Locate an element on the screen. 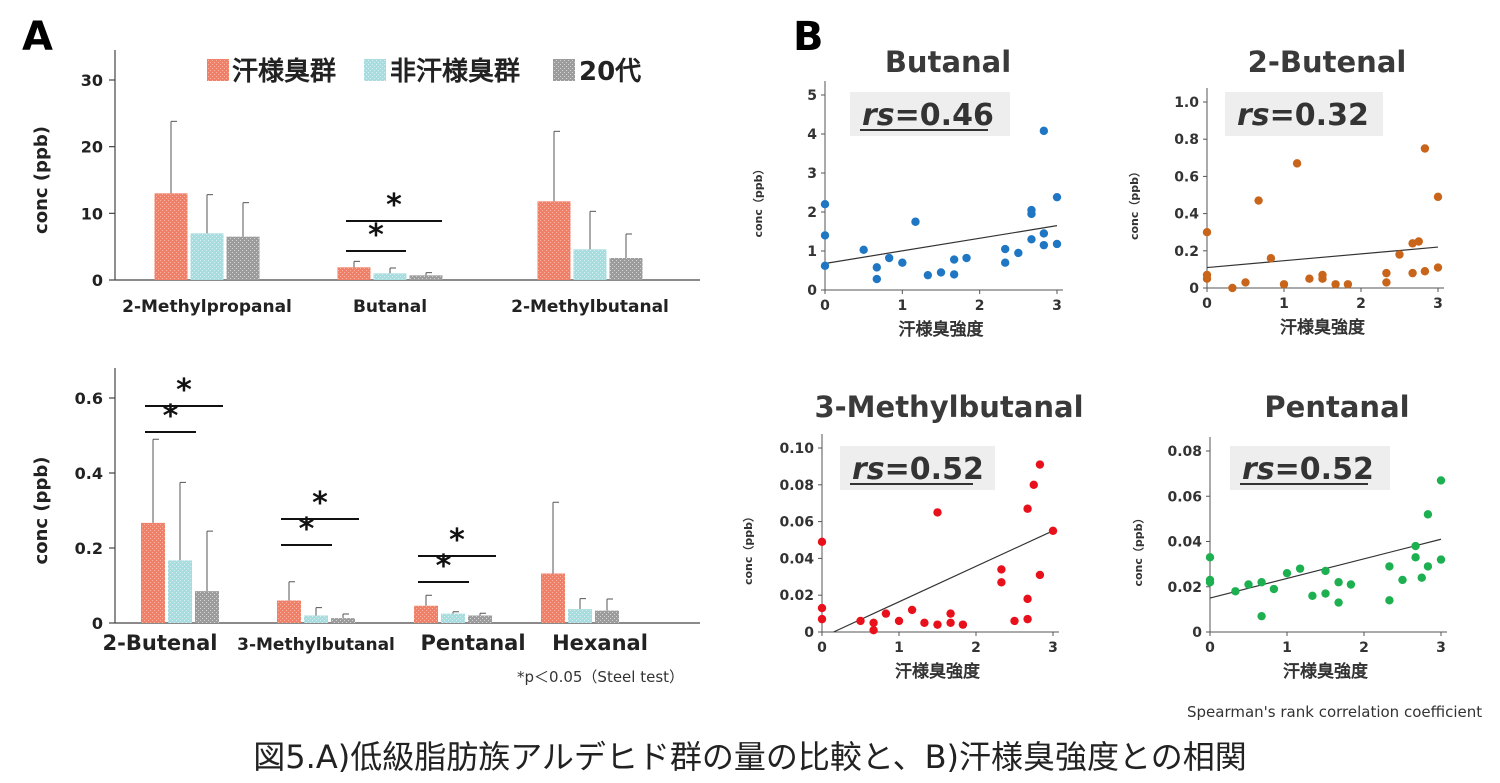 This screenshot has height=783, width=1500. y-tick-label: 0.2 is located at coordinates (89, 548).